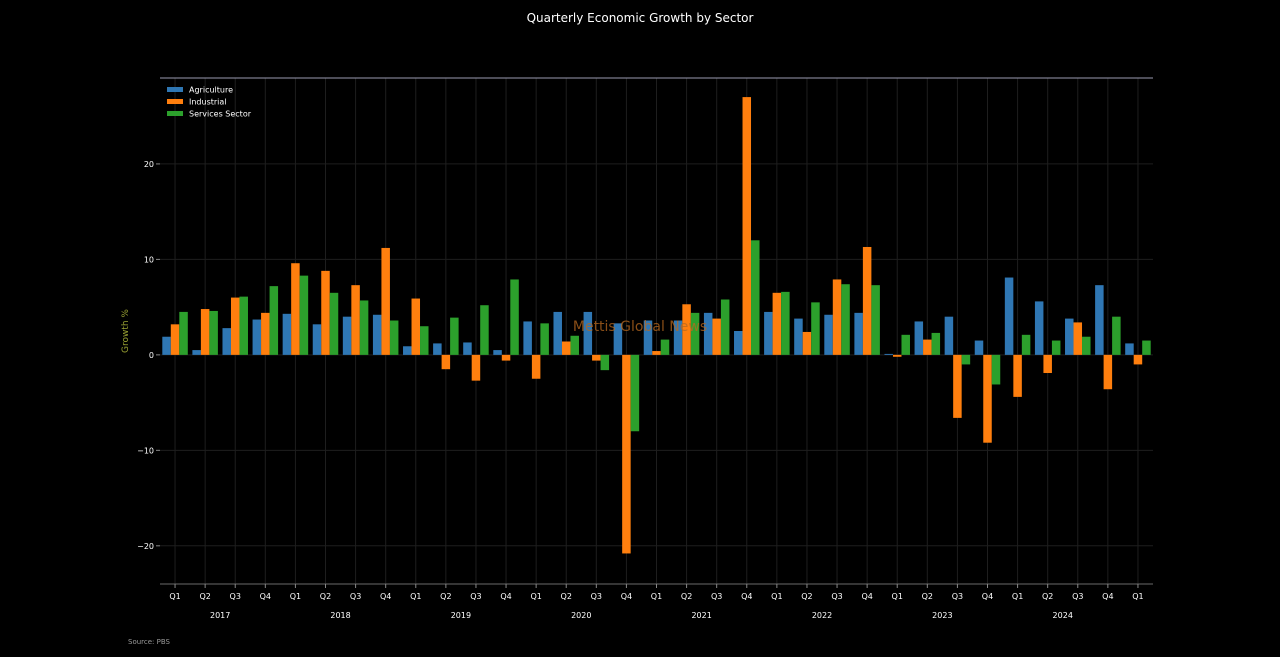 The height and width of the screenshot is (657, 1280). Describe the element at coordinates (640, 18) in the screenshot. I see `chart-title: Quarterly Economic Growth by Sector` at that location.